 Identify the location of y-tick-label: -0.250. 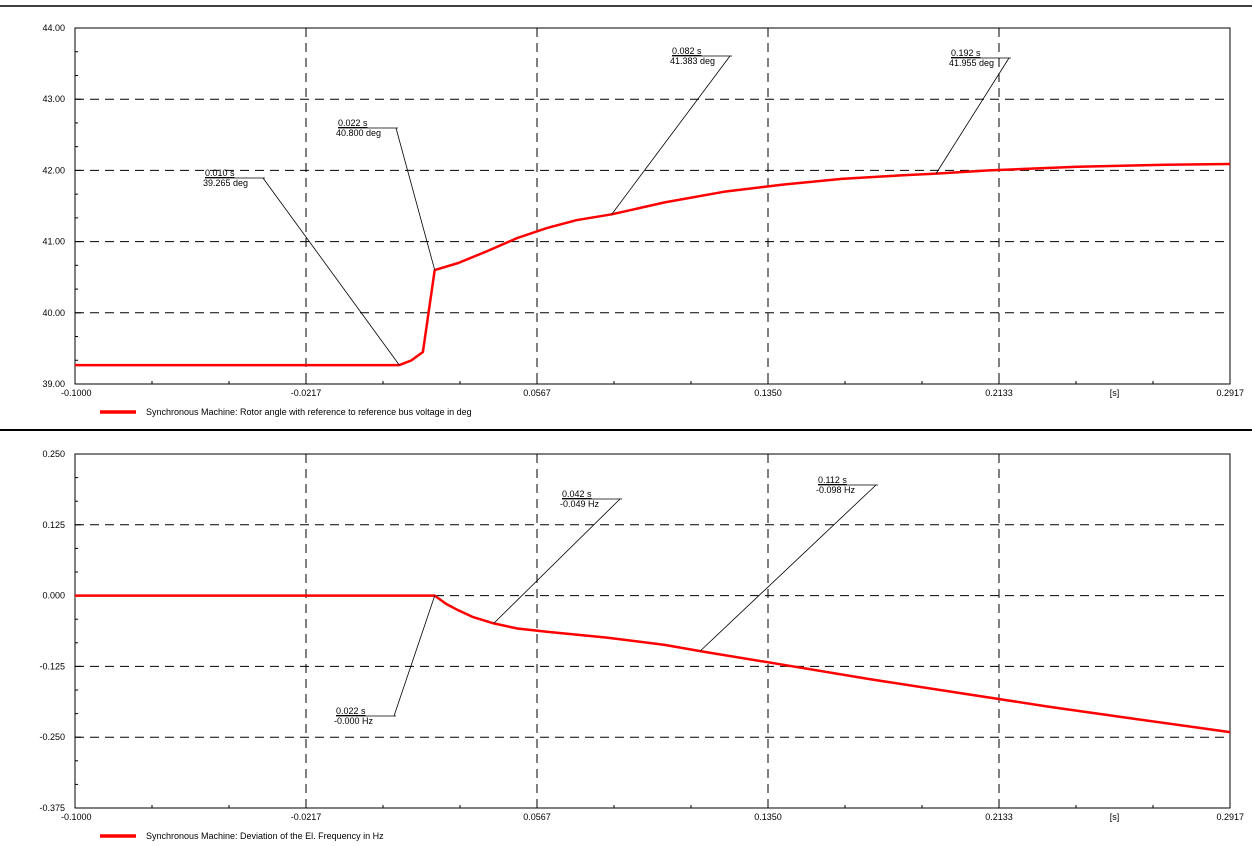
(52, 737).